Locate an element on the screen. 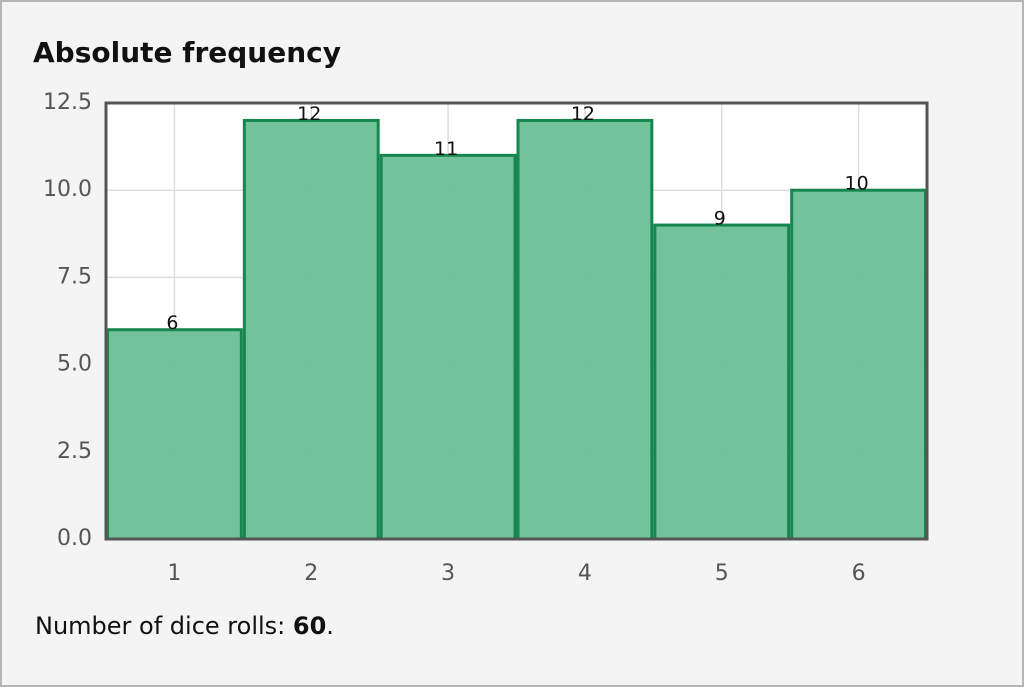 Image resolution: width=1024 pixels, height=687 pixels. data-label: 10 is located at coordinates (856, 184).